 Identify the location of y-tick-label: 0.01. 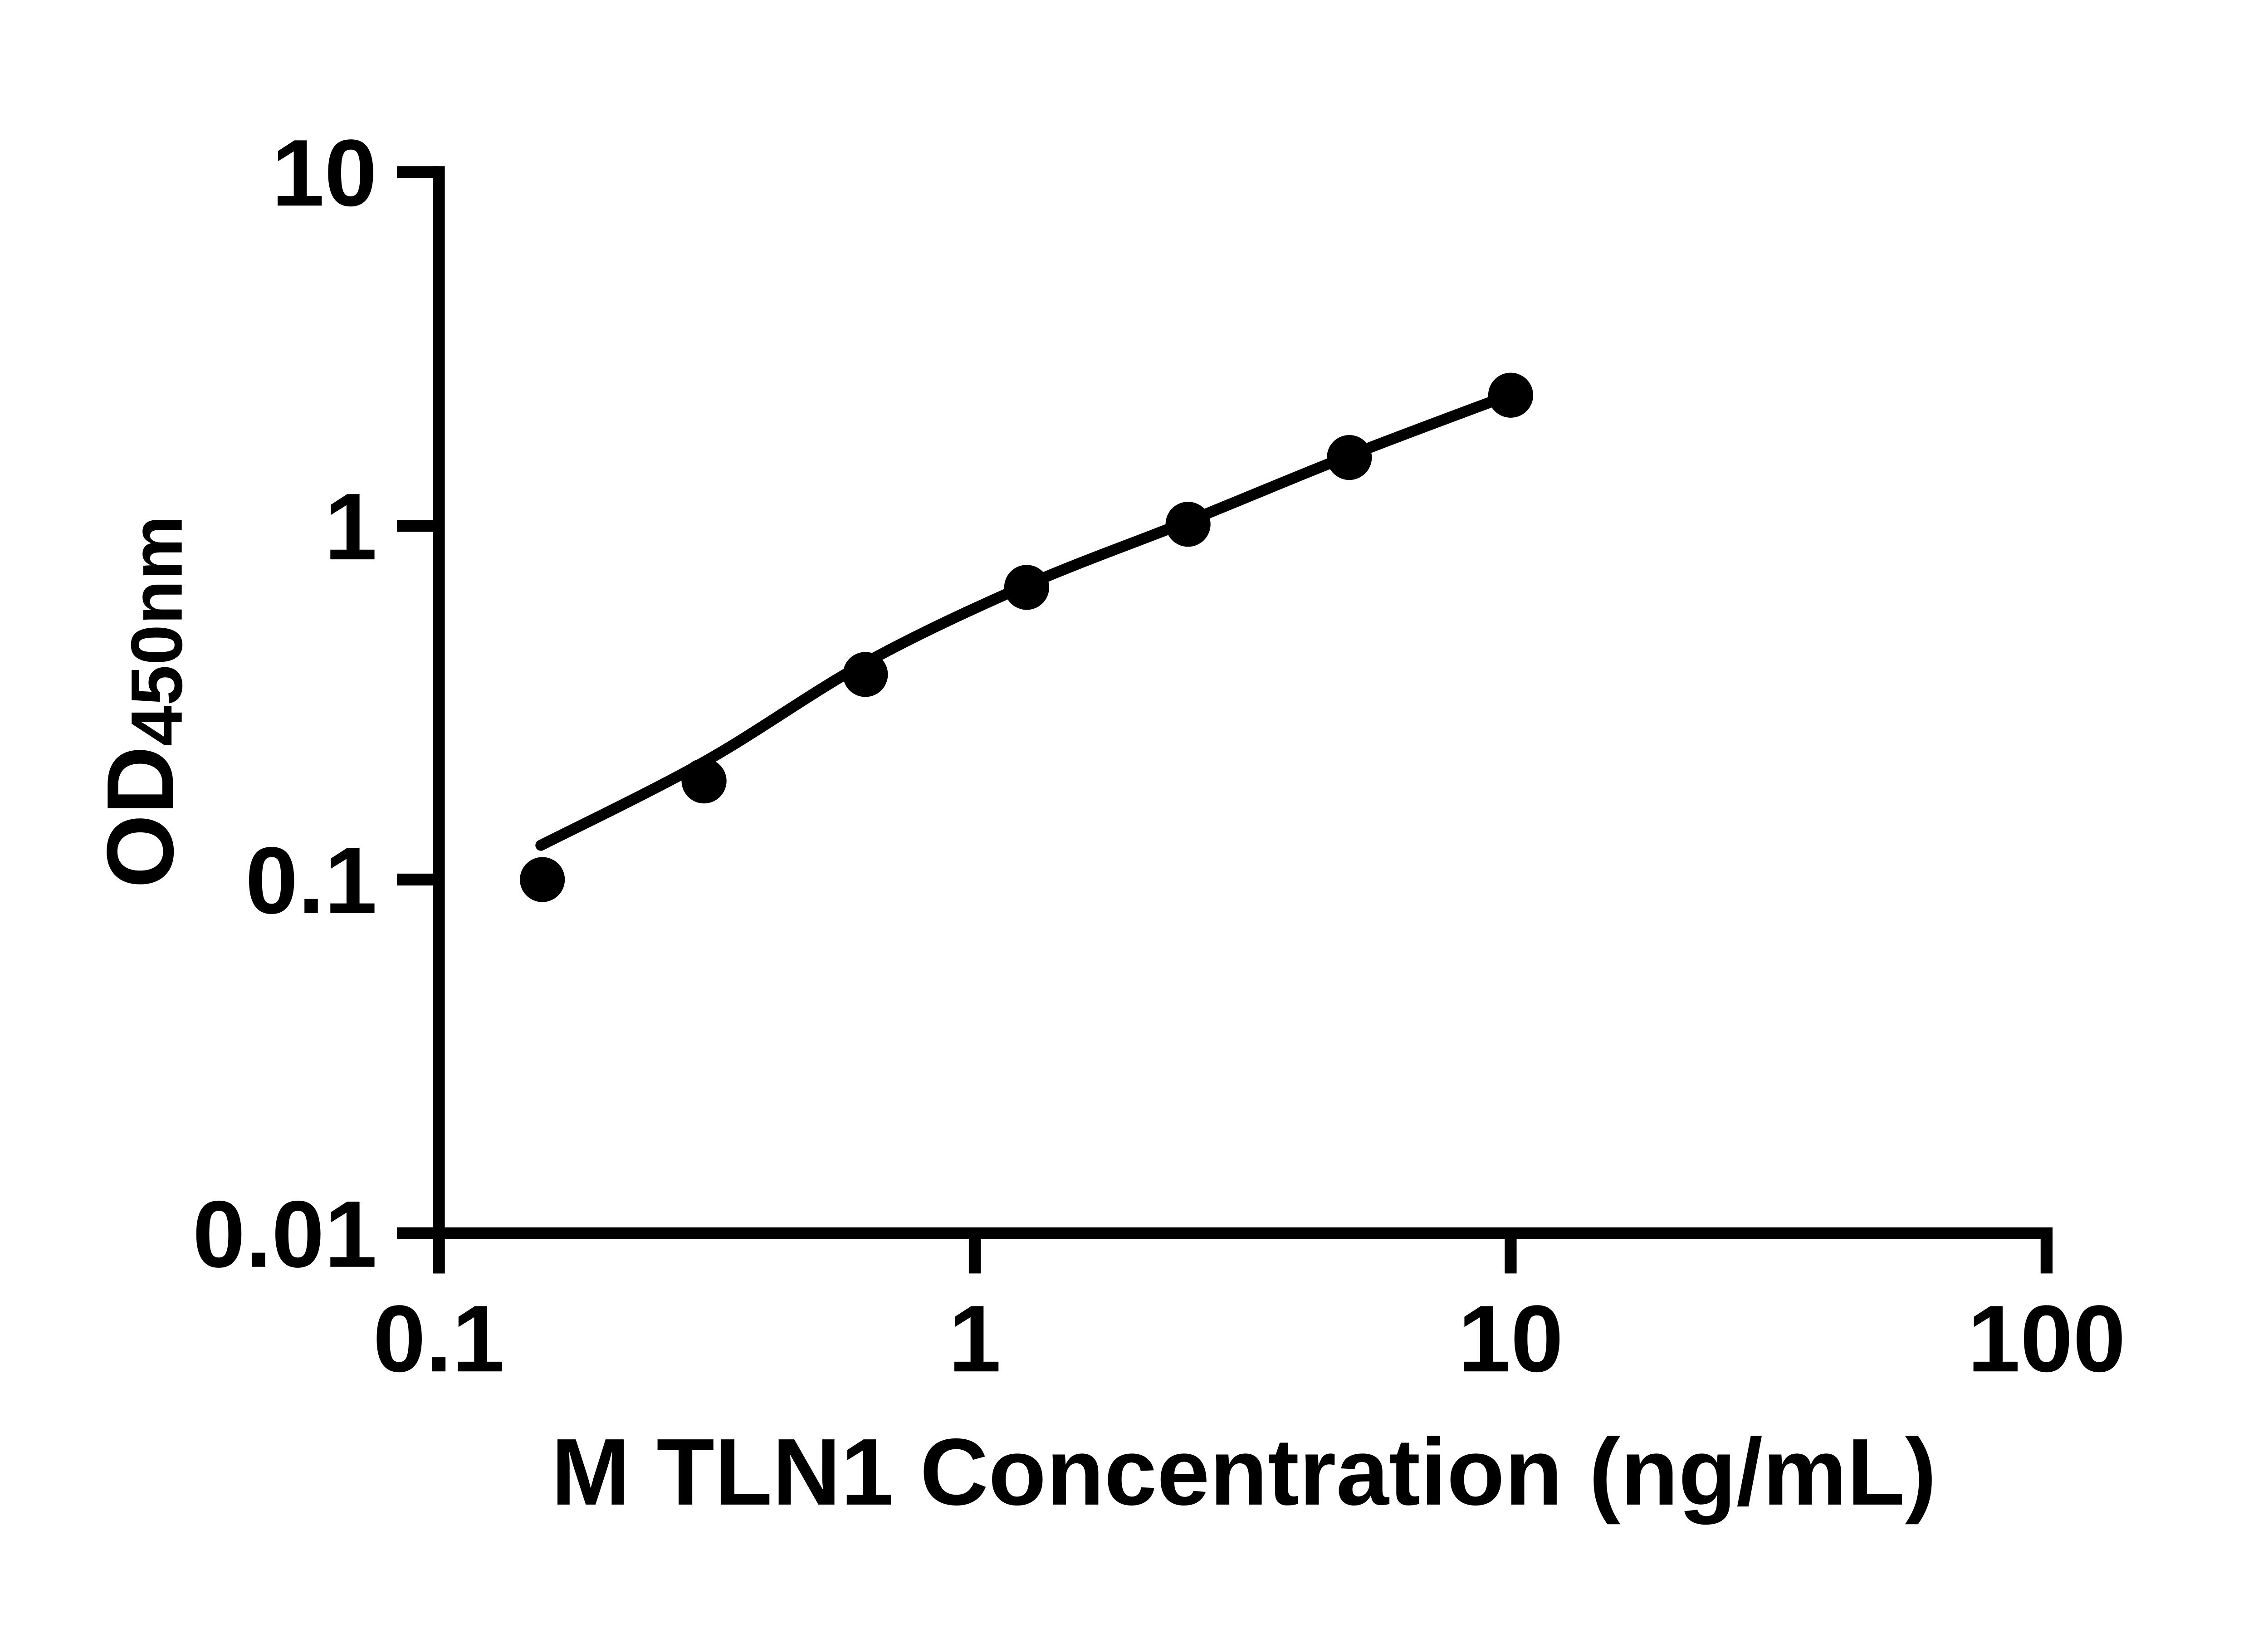
(285, 1234).